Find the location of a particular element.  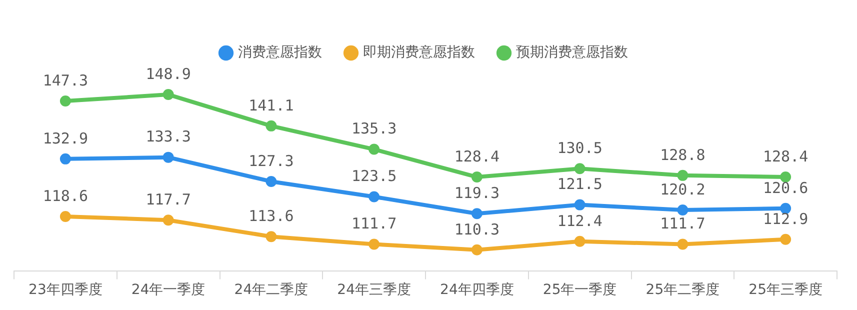

data-label: 123.5 is located at coordinates (374, 176).